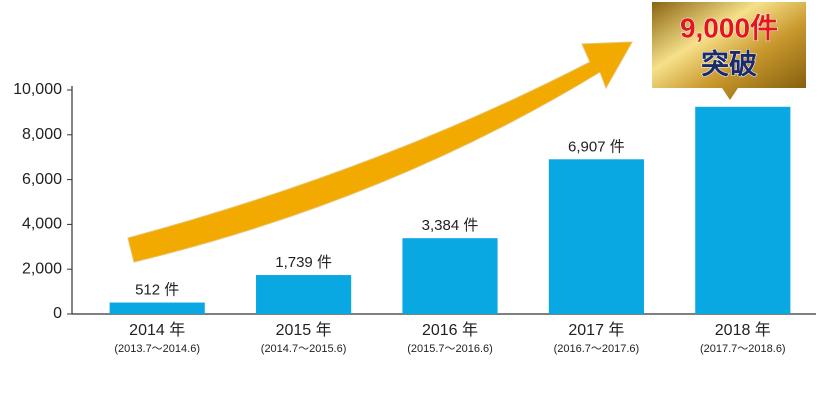  I want to click on x-tick-label: 2016 年, so click(450, 330).